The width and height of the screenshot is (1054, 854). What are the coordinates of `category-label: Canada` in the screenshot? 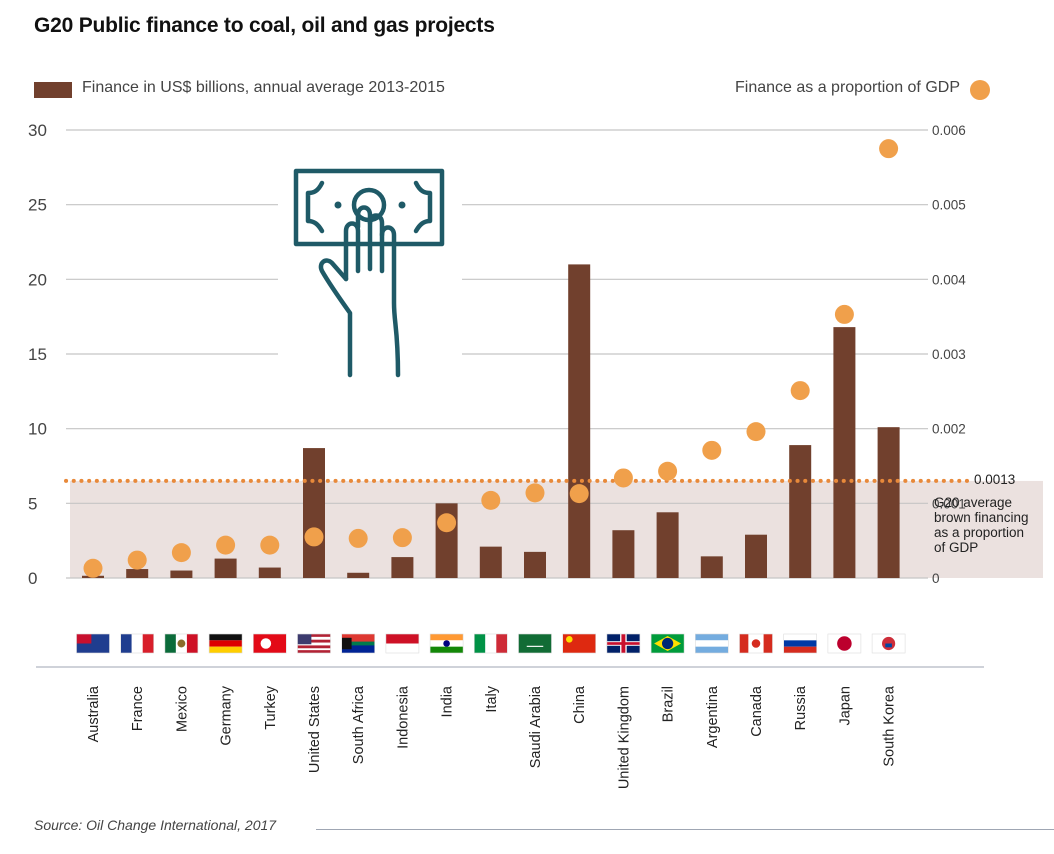 It's located at (757, 711).